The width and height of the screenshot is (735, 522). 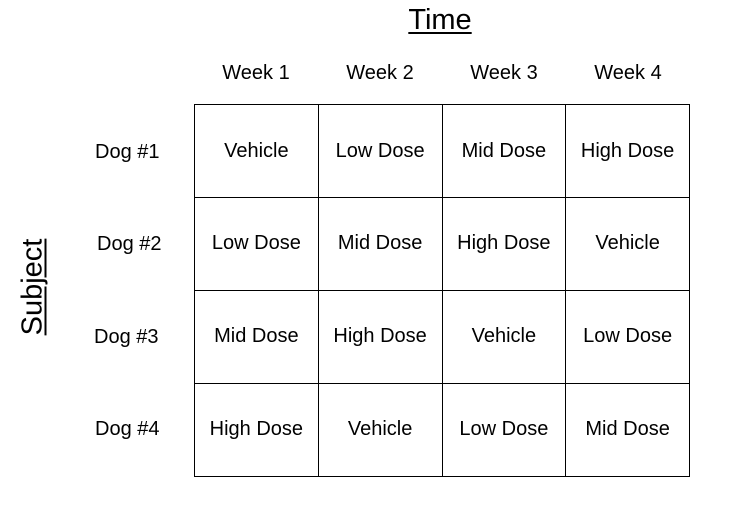 What do you see at coordinates (256, 73) in the screenshot?
I see `column-header-week-1: Week 1` at bounding box center [256, 73].